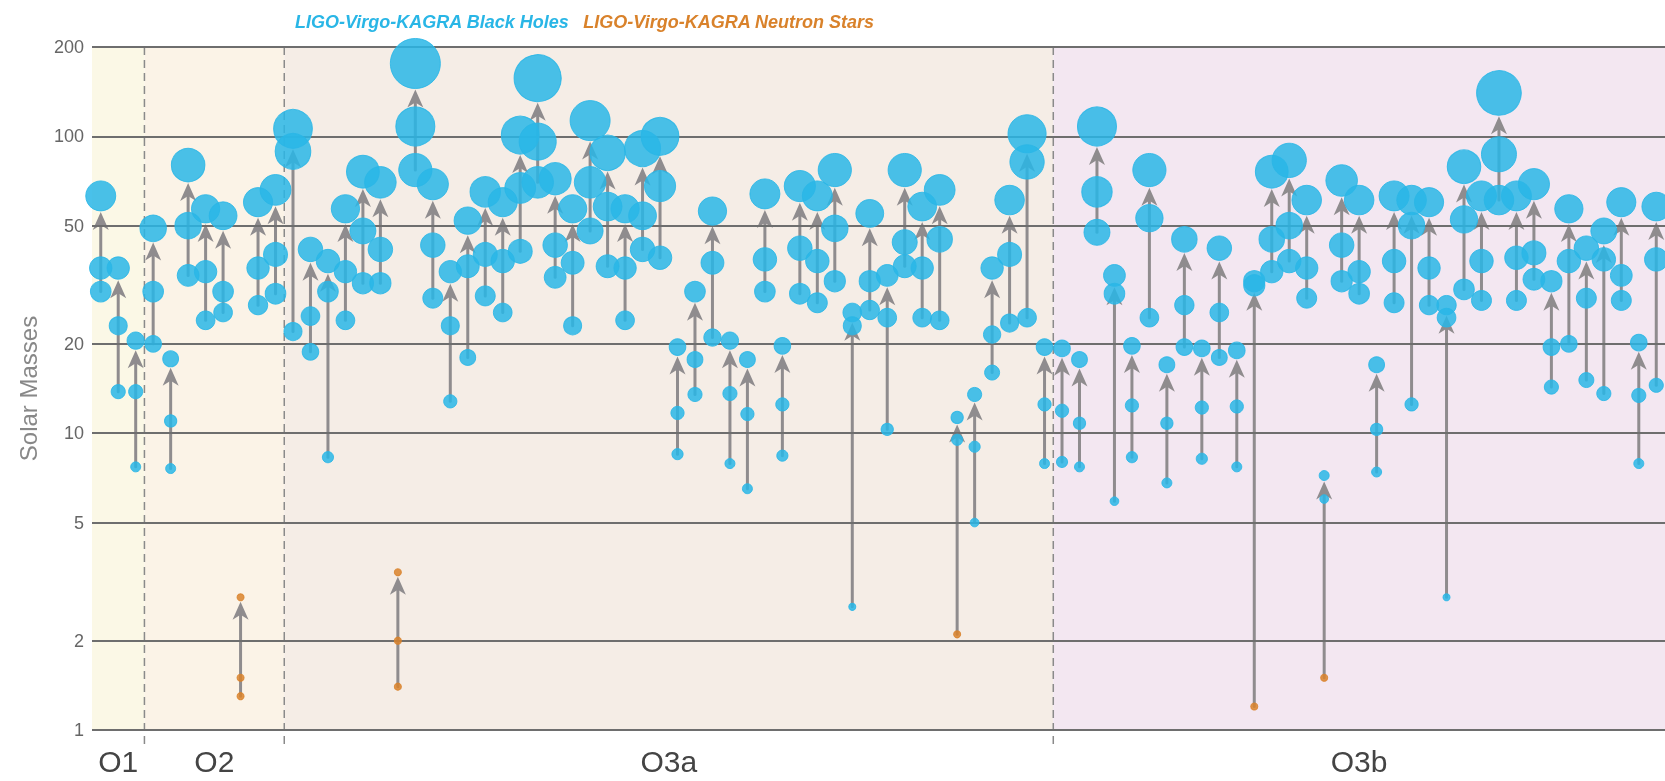 Image resolution: width=1665 pixels, height=781 pixels. Describe the element at coordinates (78, 522) in the screenshot. I see `y-tick-label: 5` at that location.